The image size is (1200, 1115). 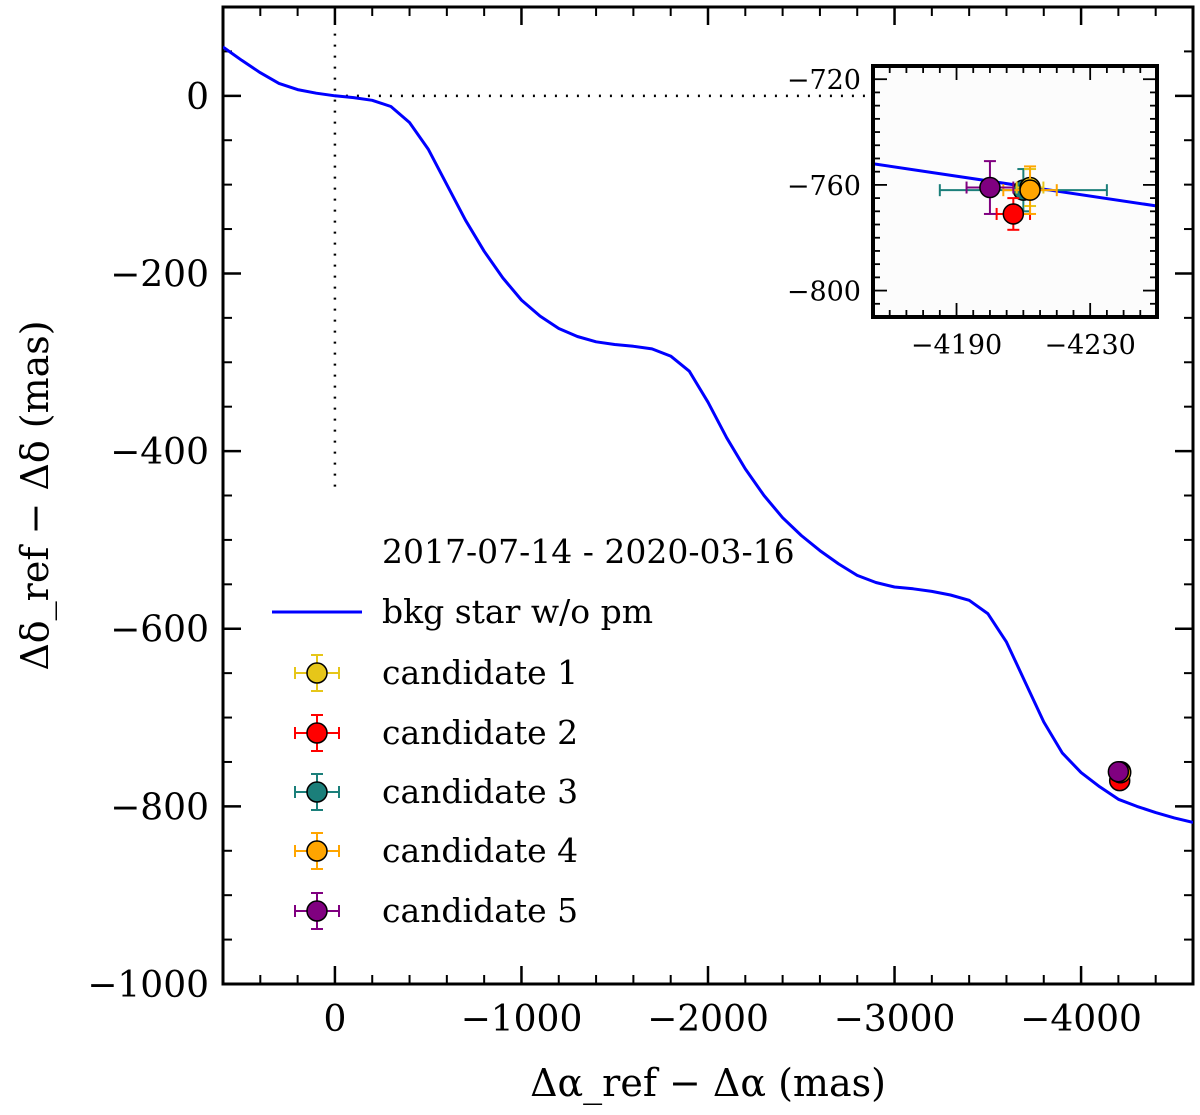 I want to click on candidate-5-marker, so click(x=1118, y=771).